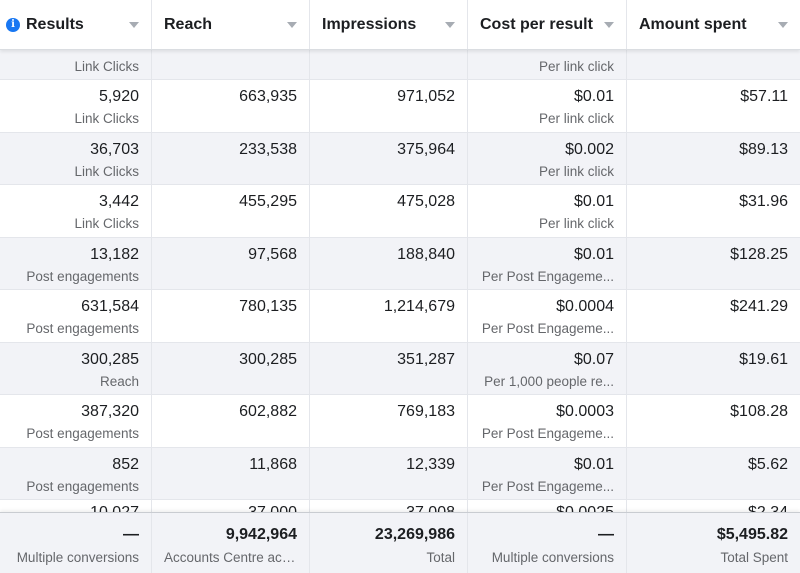  What do you see at coordinates (389, 158) in the screenshot?
I see `impressions-cell: 375,964` at bounding box center [389, 158].